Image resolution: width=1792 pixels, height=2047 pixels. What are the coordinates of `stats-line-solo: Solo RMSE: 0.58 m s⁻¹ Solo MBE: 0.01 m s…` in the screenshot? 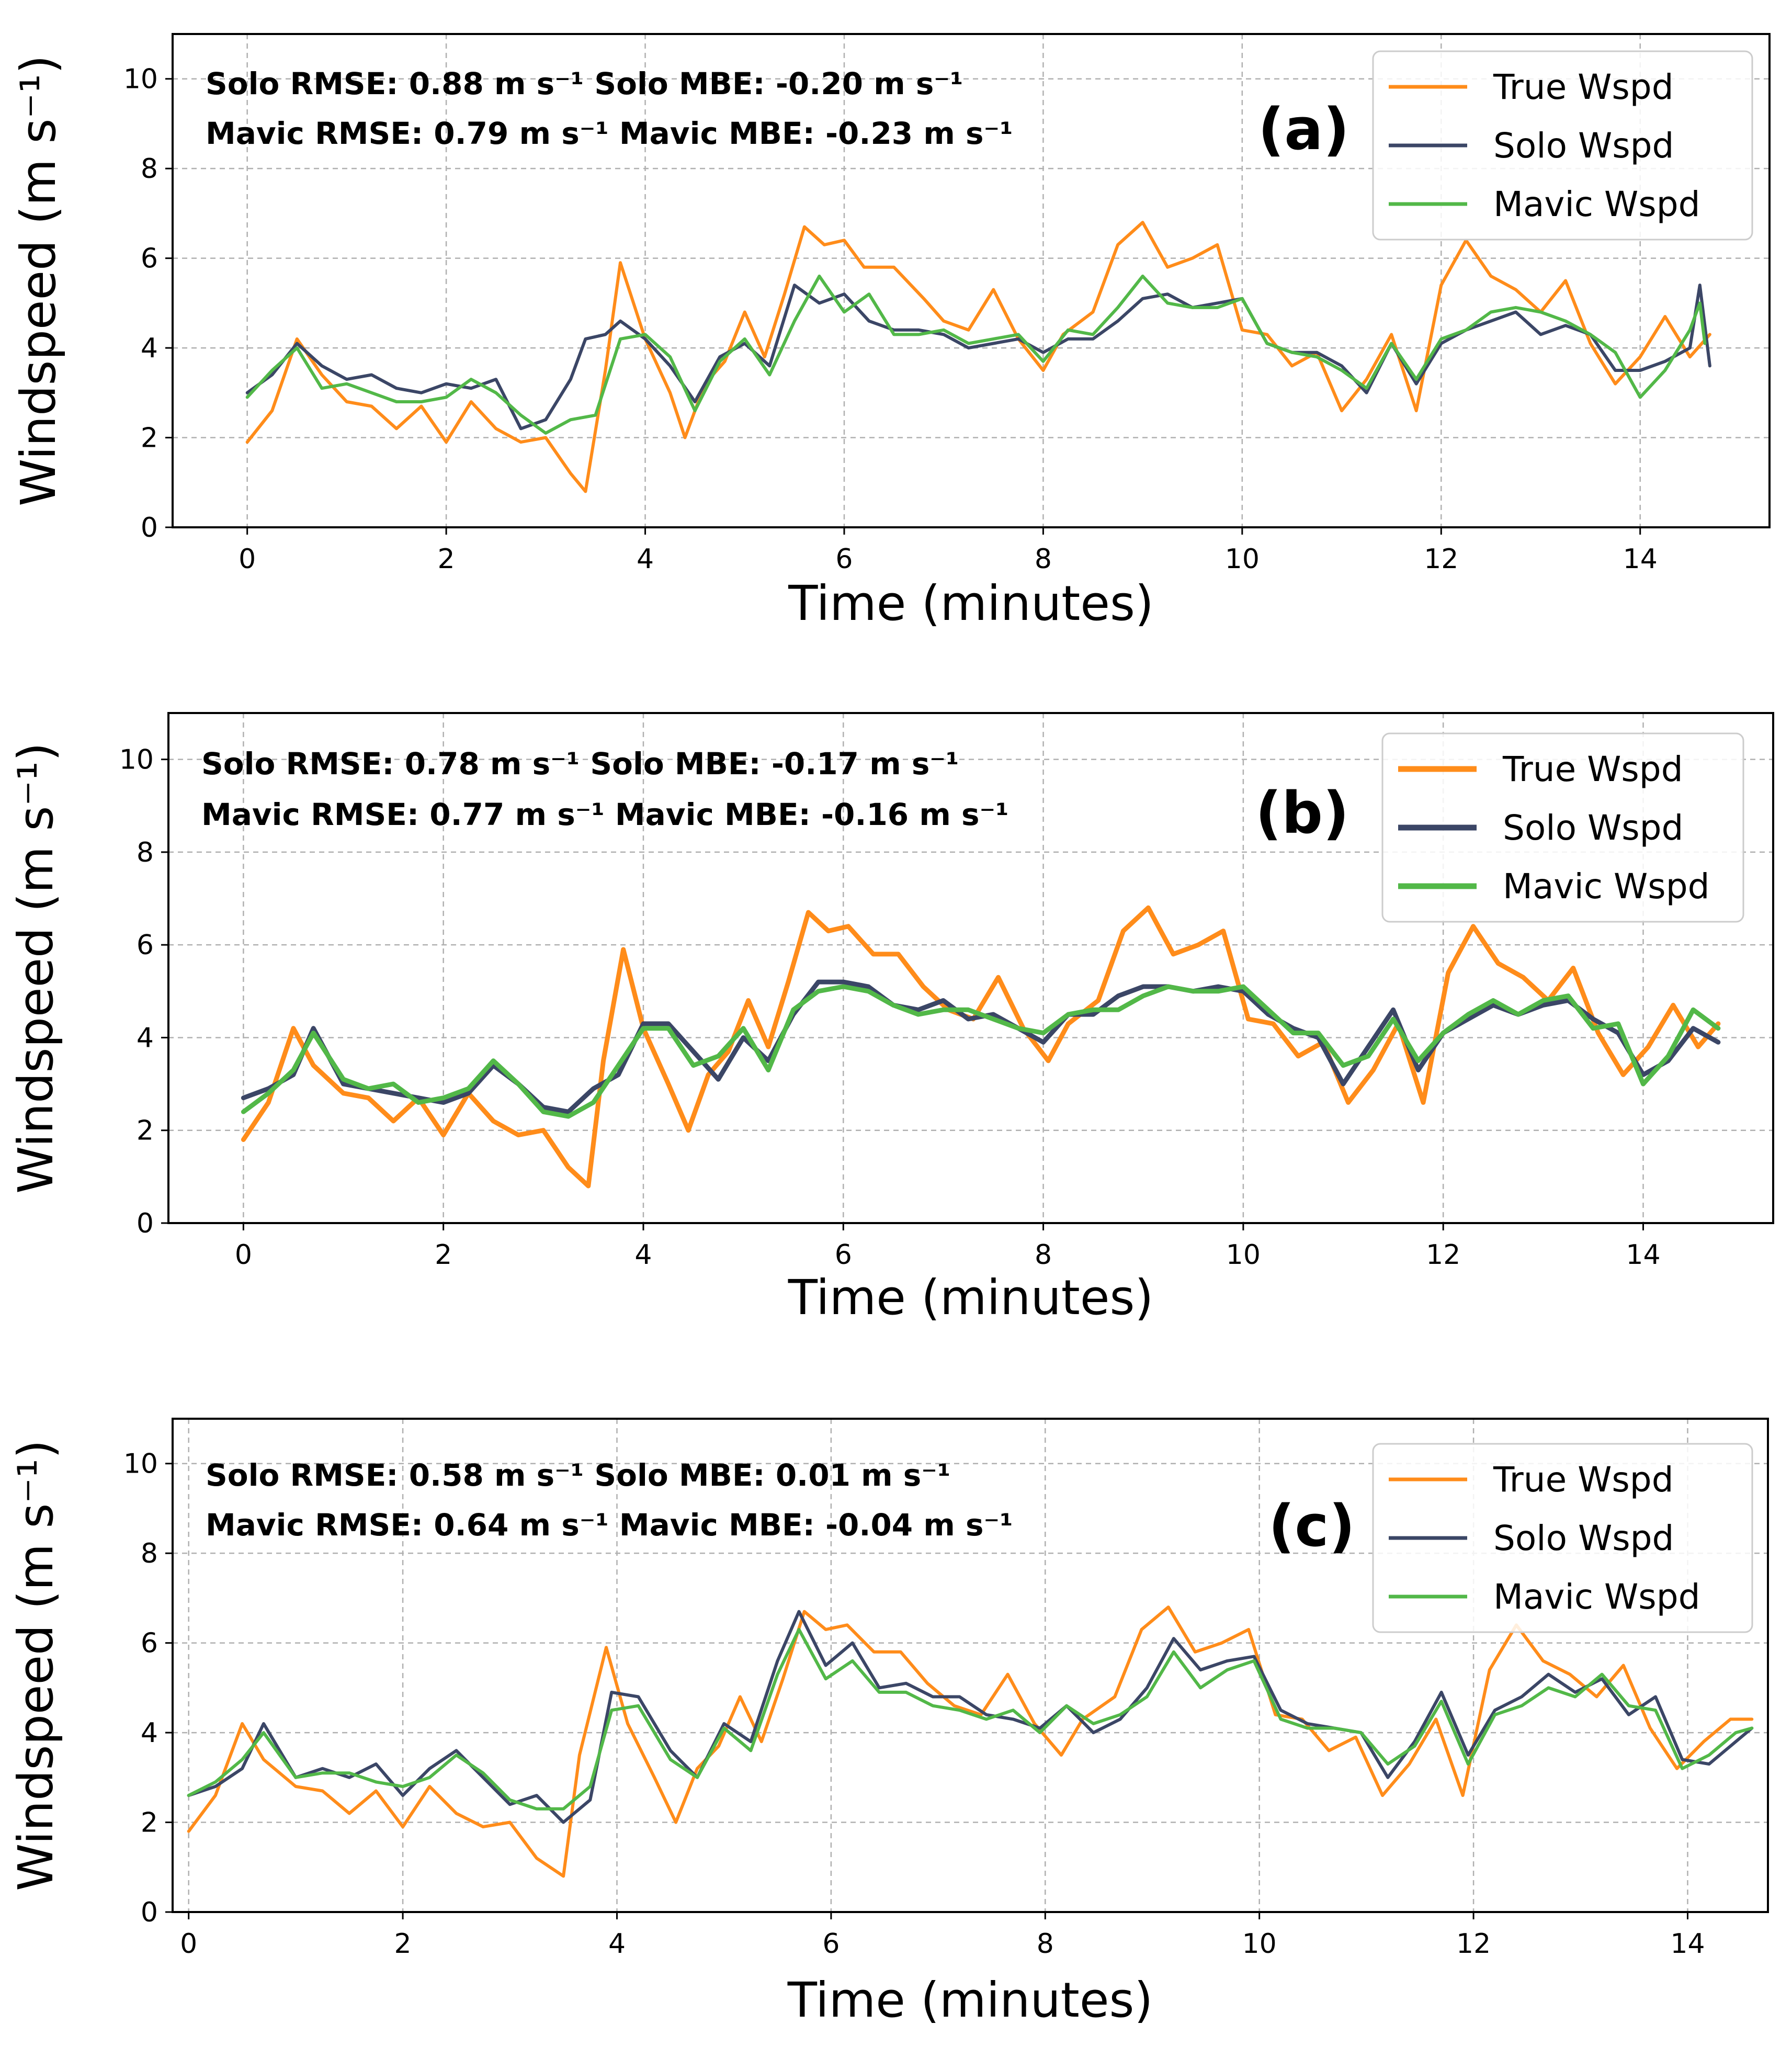 It's located at (578, 1475).